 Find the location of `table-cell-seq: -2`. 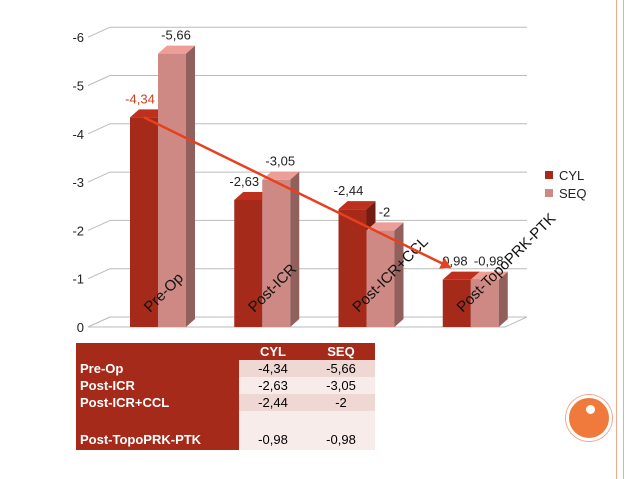

table-cell-seq: -2 is located at coordinates (341, 402).